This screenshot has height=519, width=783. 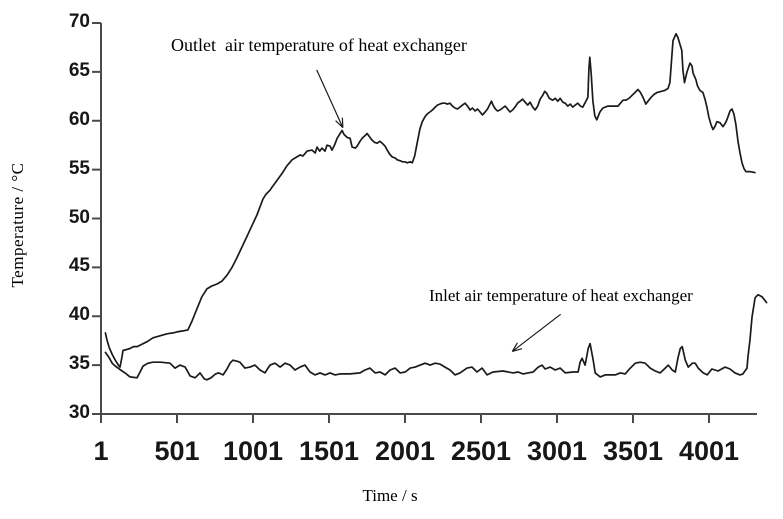 What do you see at coordinates (390, 495) in the screenshot?
I see `x-axis-title: Time / s` at bounding box center [390, 495].